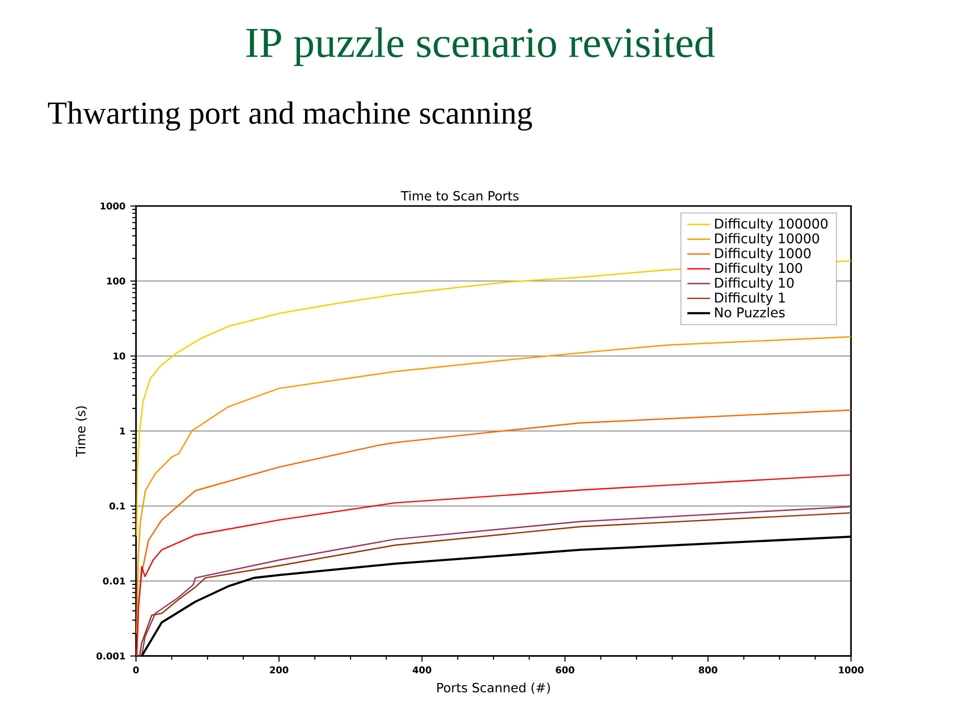 This screenshot has width=960, height=720. I want to click on x-tick-label: 600, so click(565, 670).